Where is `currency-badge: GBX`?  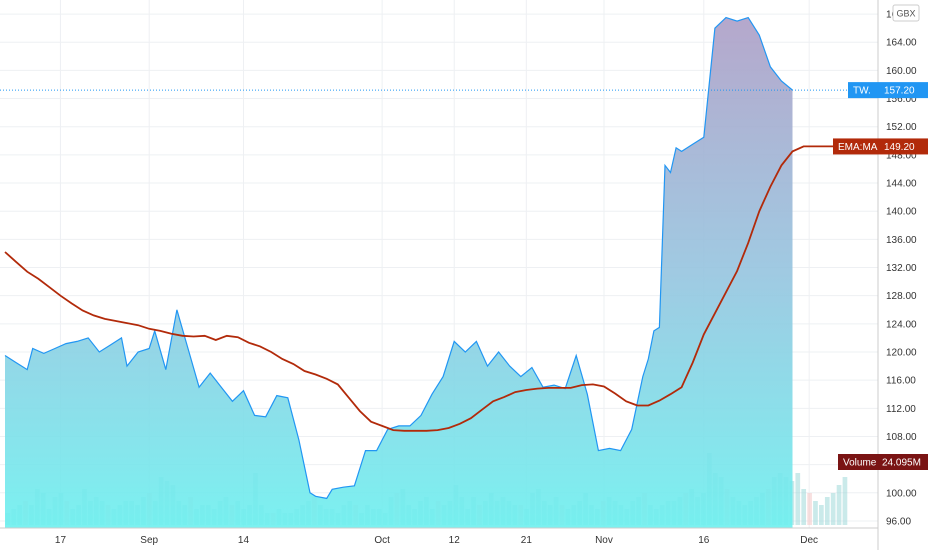 currency-badge: GBX is located at coordinates (906, 13).